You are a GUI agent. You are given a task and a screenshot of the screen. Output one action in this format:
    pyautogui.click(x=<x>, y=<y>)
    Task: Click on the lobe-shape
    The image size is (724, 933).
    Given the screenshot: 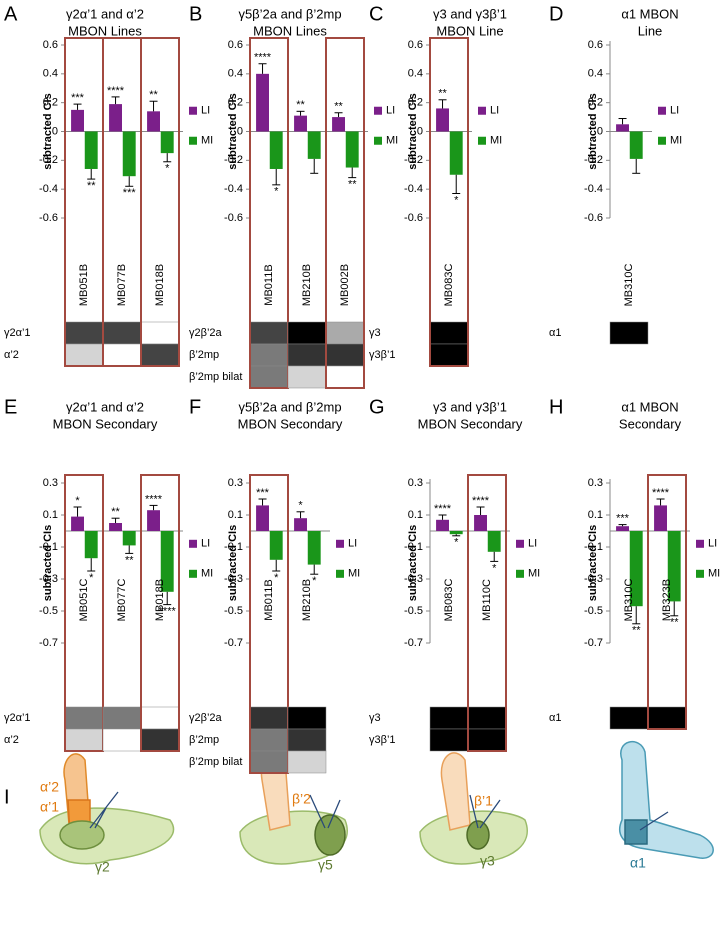 What is the action you would take?
    pyautogui.click(x=478, y=835)
    